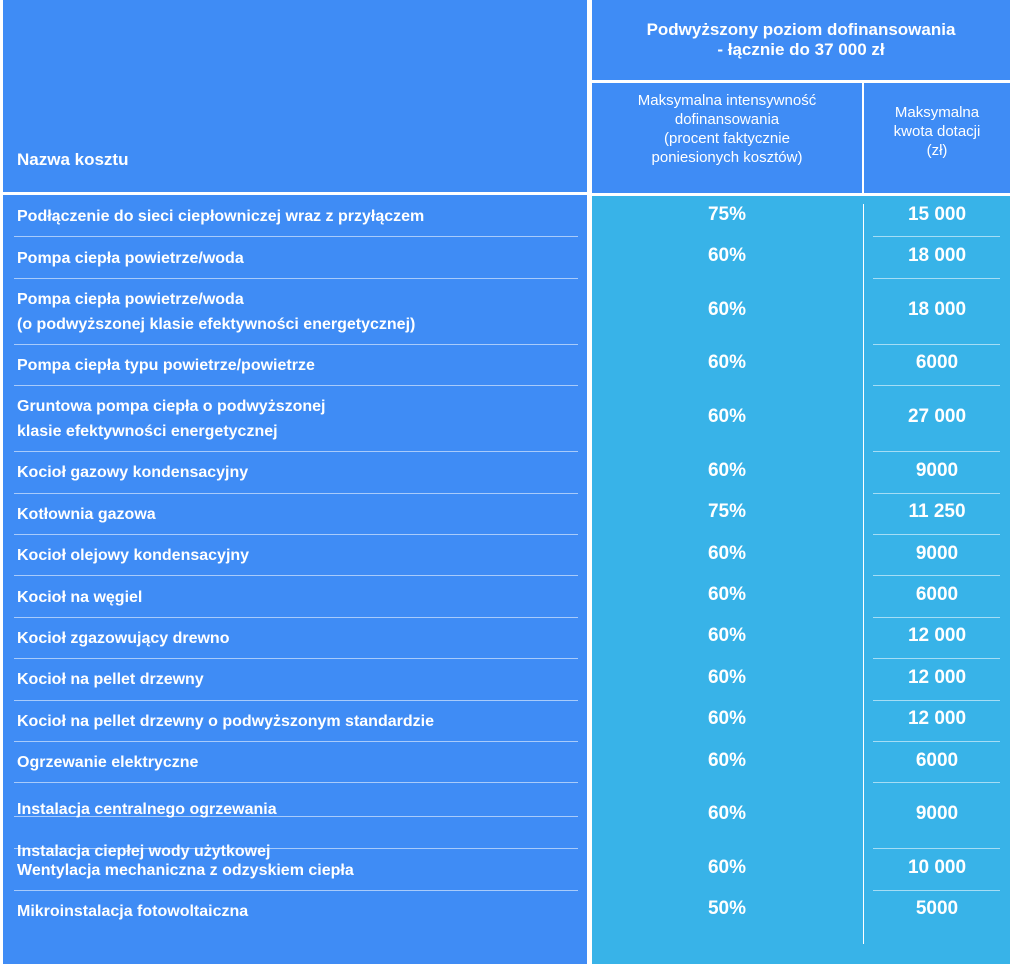 This screenshot has height=964, width=1024. I want to click on cost-name: Ogrzewanie elektryczne, so click(297, 762).